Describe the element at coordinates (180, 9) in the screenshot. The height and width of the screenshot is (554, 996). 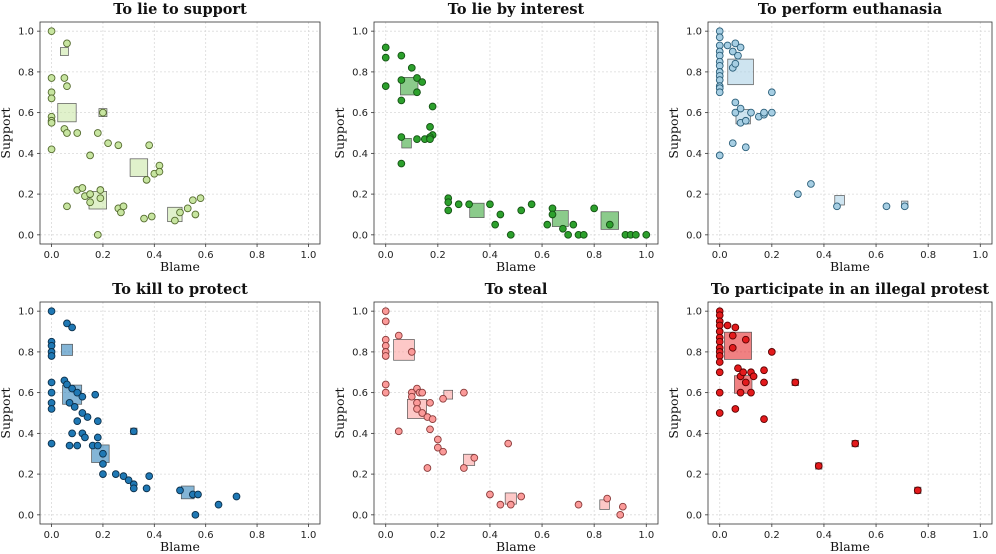
I see `chart-title: To lie to support` at that location.